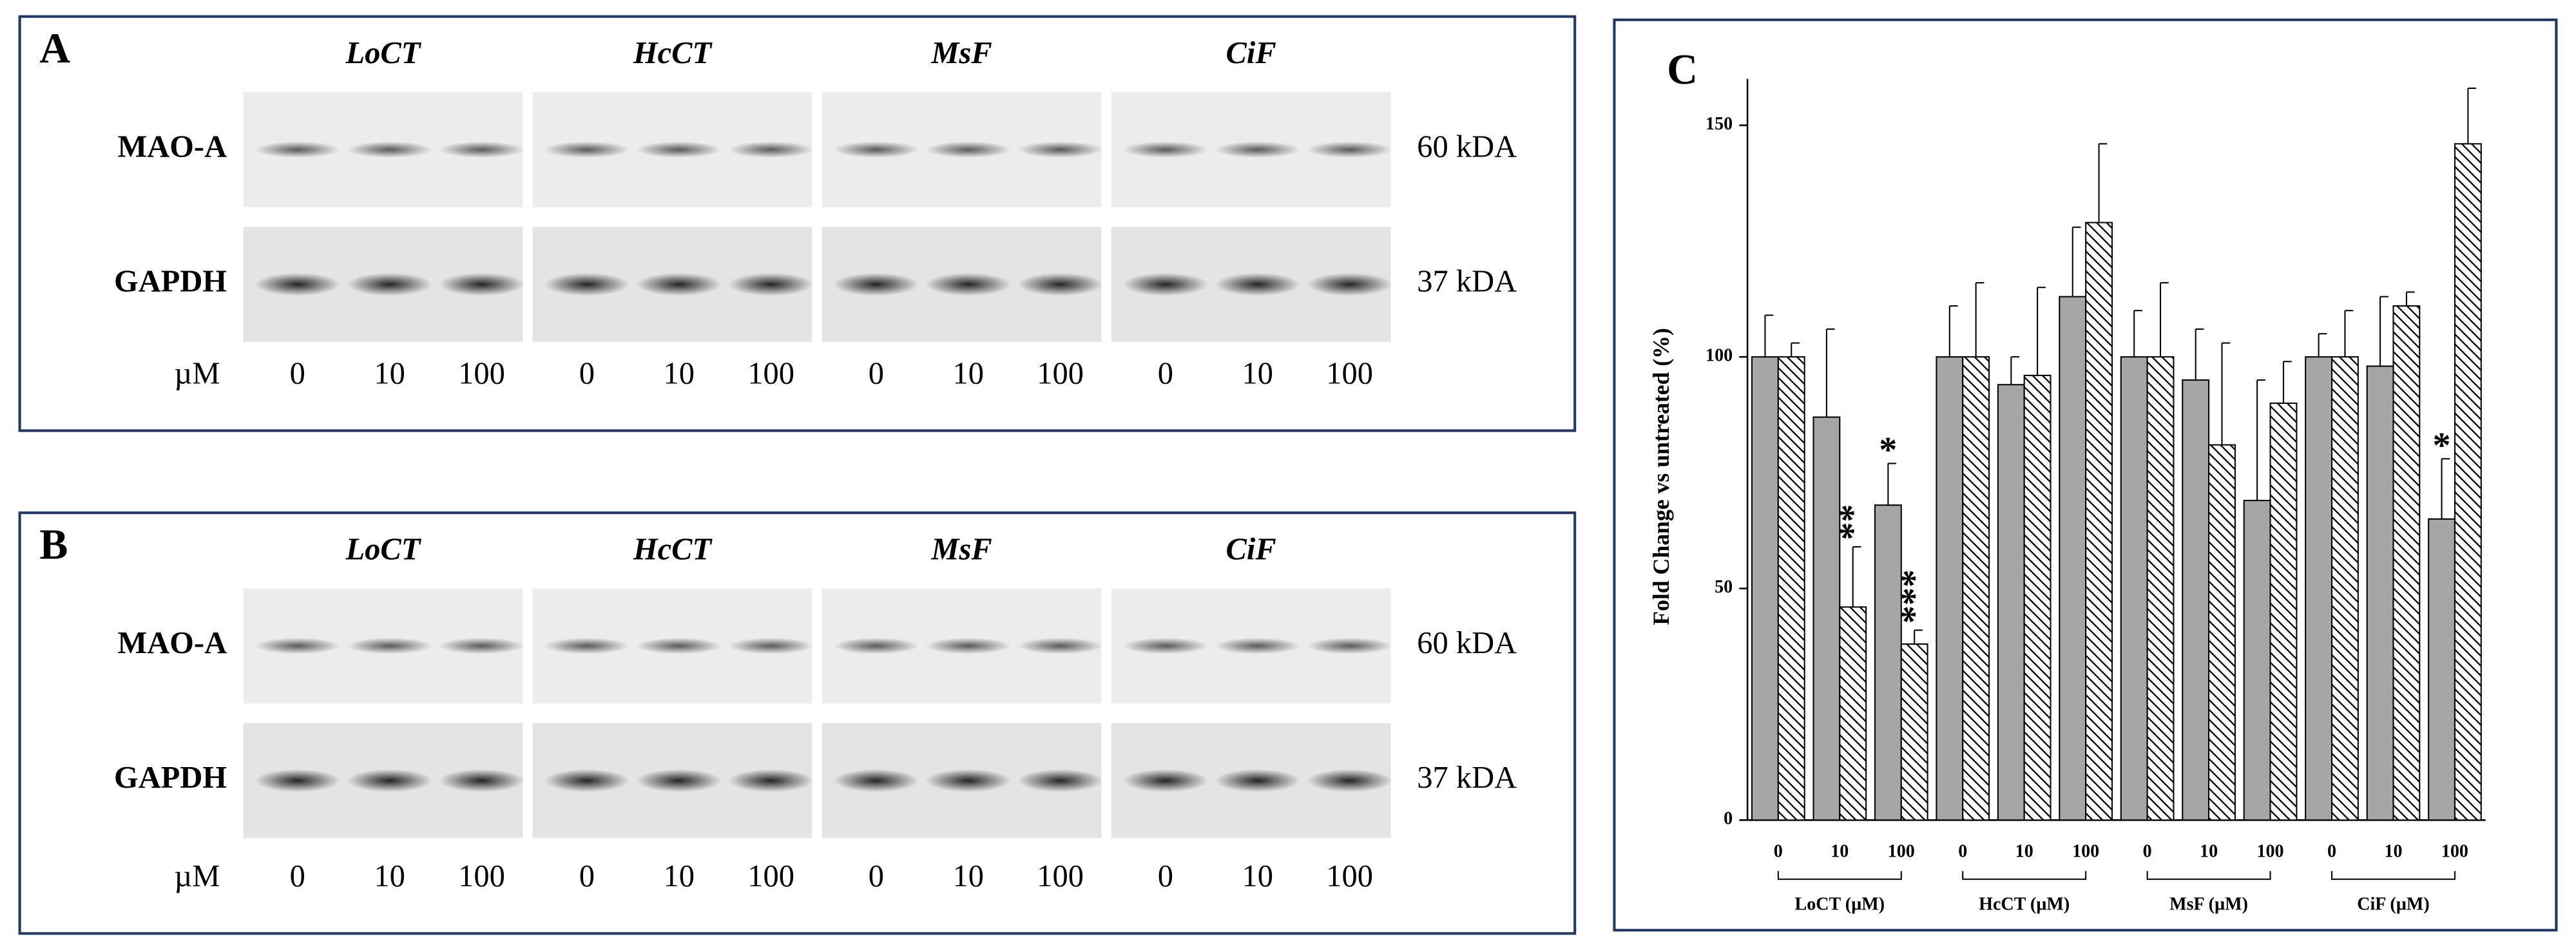 The height and width of the screenshot is (950, 2576). Describe the element at coordinates (1719, 124) in the screenshot. I see `y-tick-label: 150` at that location.